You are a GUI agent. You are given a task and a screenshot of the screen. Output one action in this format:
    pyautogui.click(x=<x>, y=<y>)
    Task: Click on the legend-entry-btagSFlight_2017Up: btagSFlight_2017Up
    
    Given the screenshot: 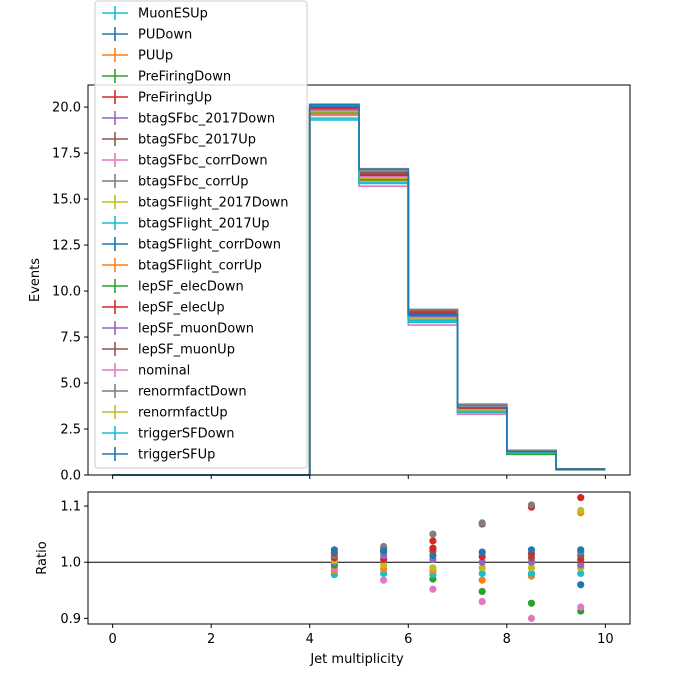 What is the action you would take?
    pyautogui.click(x=185, y=224)
    